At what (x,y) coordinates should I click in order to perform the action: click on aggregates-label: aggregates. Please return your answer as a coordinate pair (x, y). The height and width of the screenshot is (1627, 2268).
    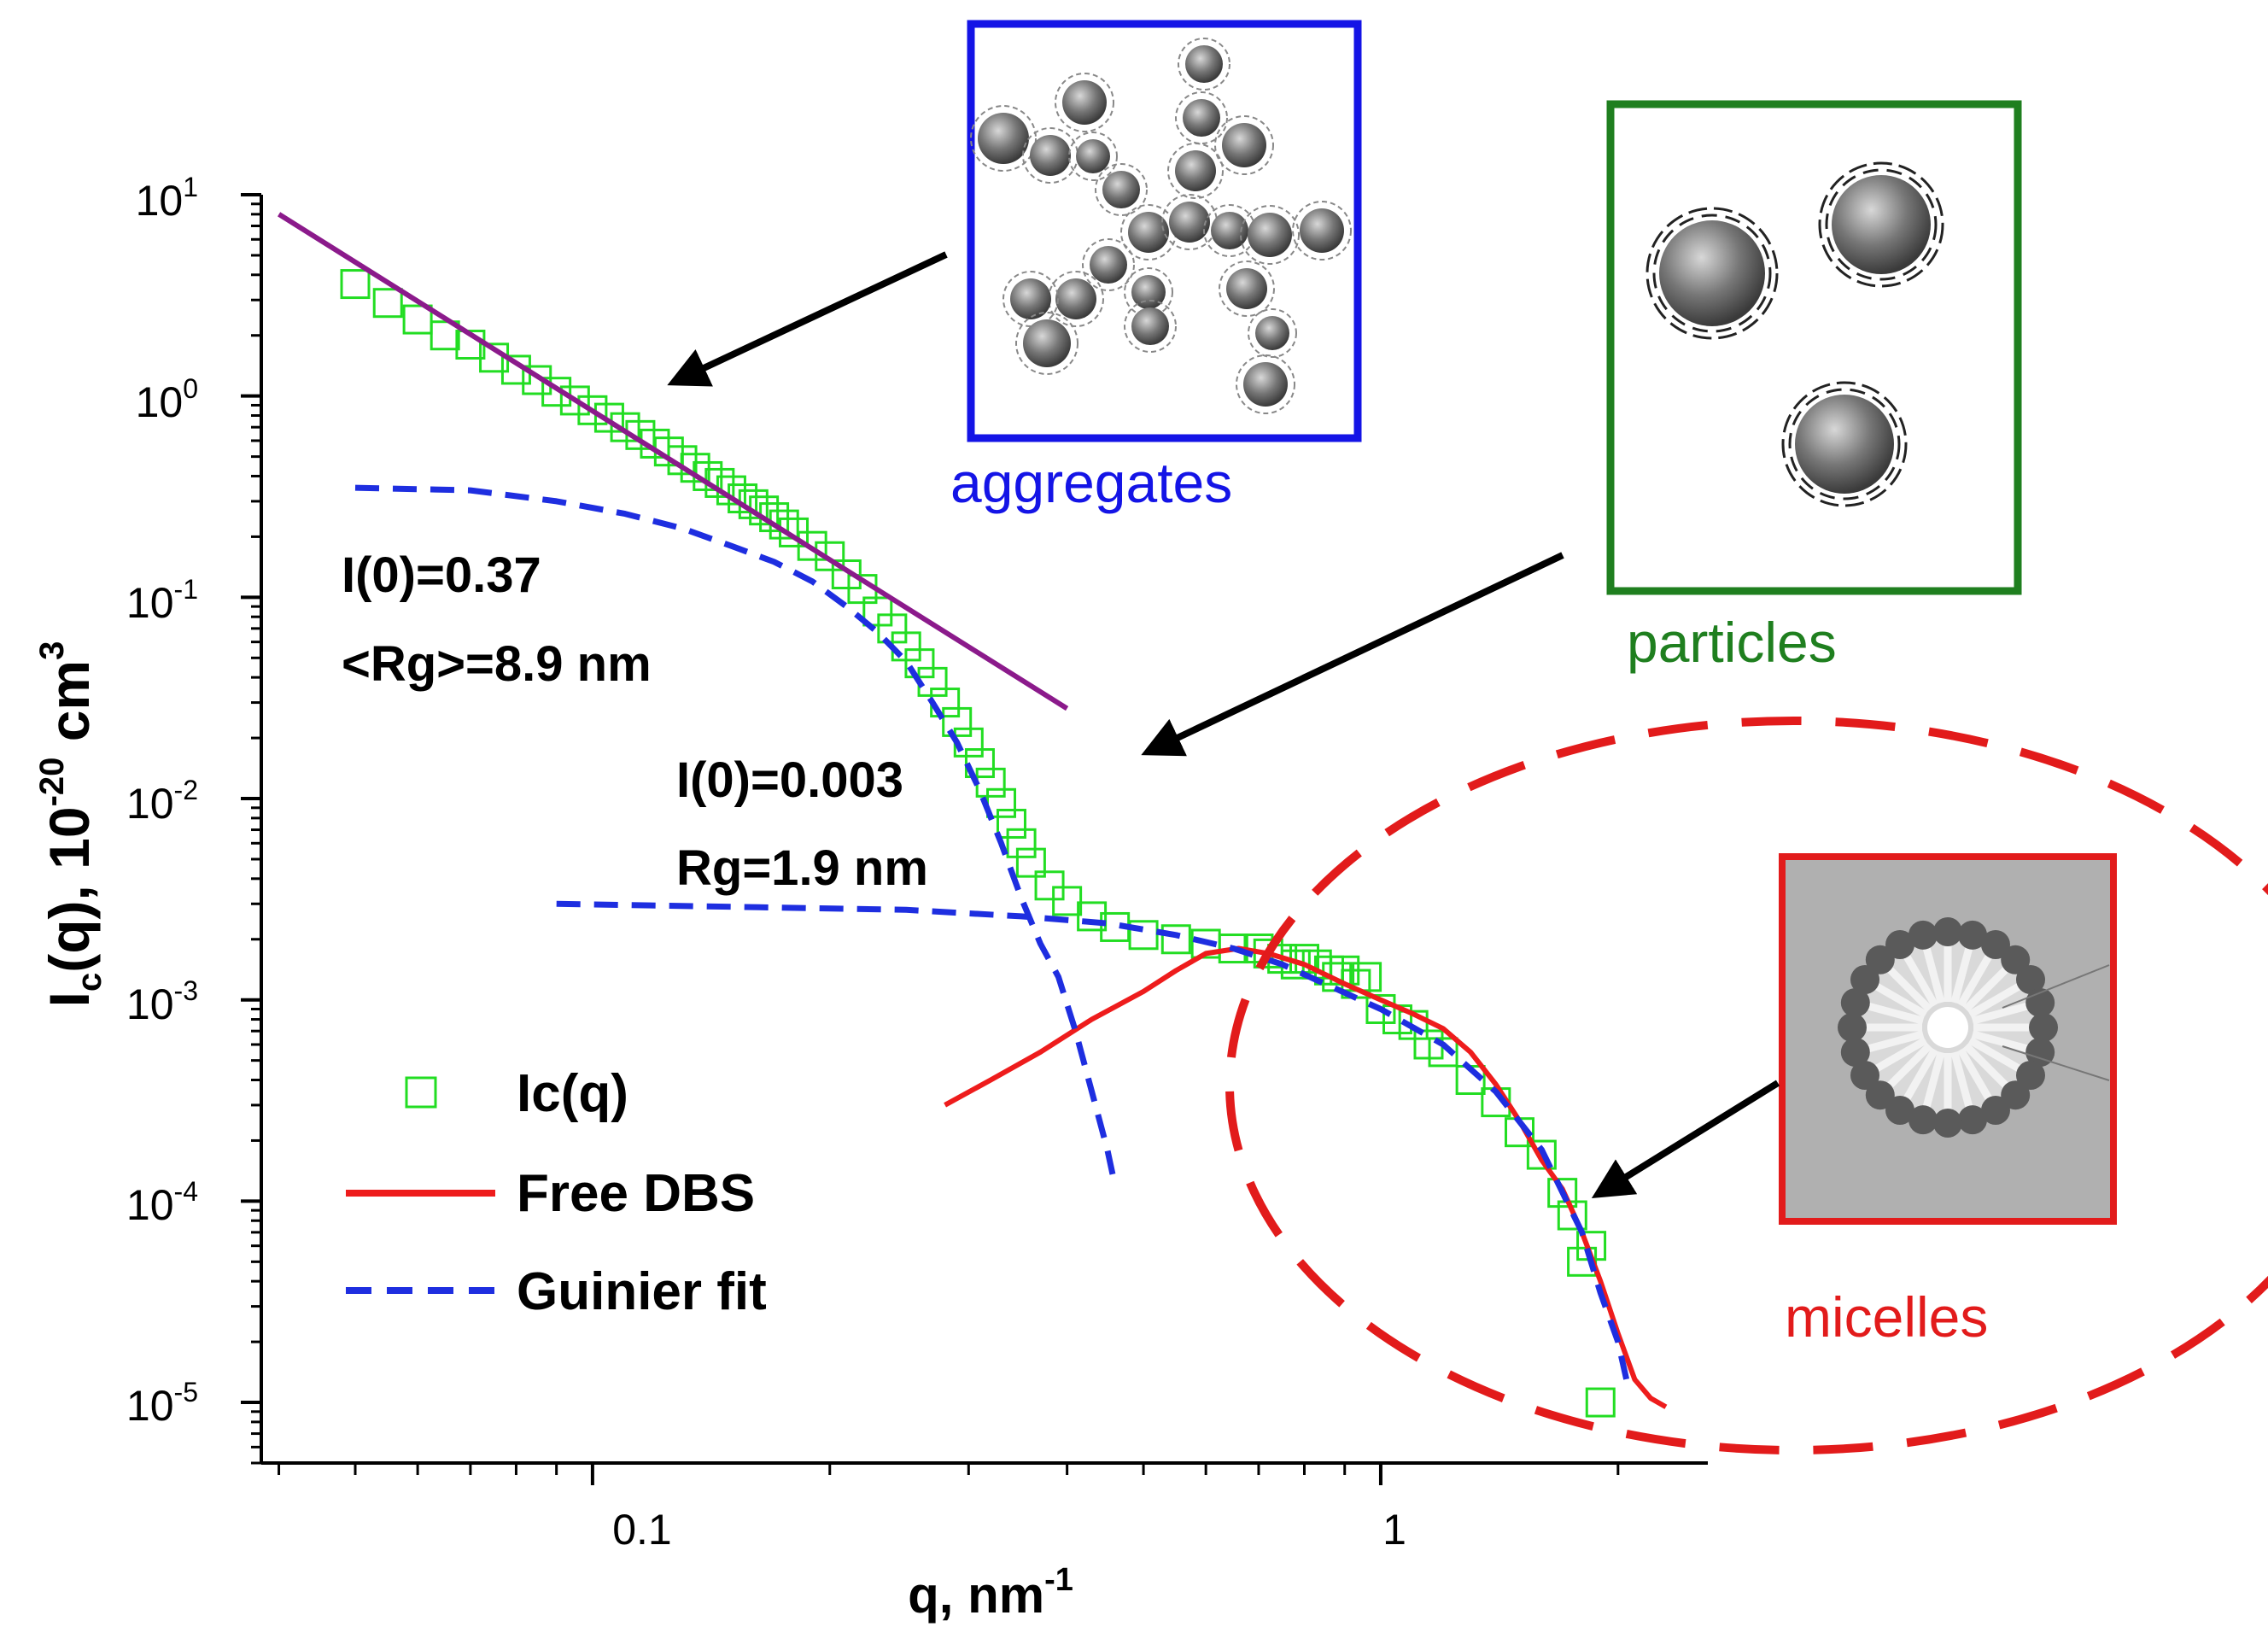
    Looking at the image, I should click on (1091, 482).